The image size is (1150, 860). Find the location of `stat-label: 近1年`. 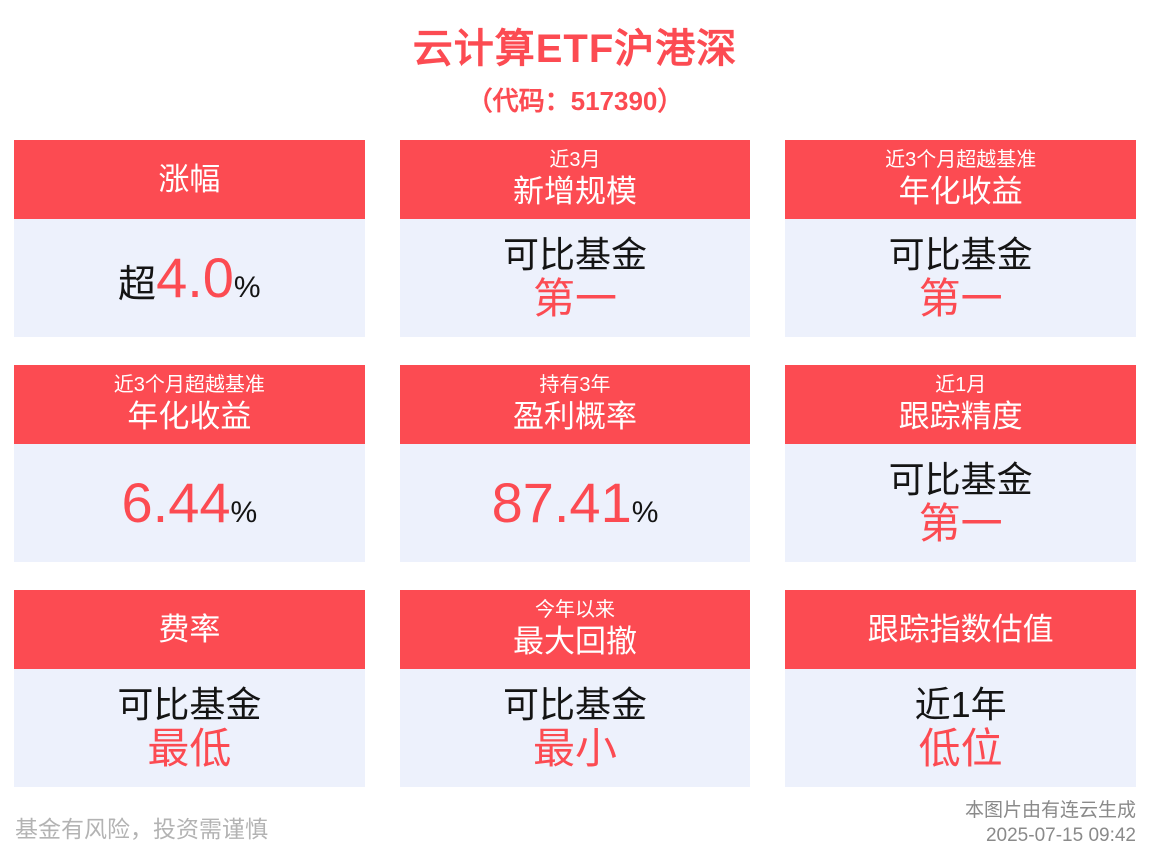

stat-label: 近1年 is located at coordinates (960, 705).